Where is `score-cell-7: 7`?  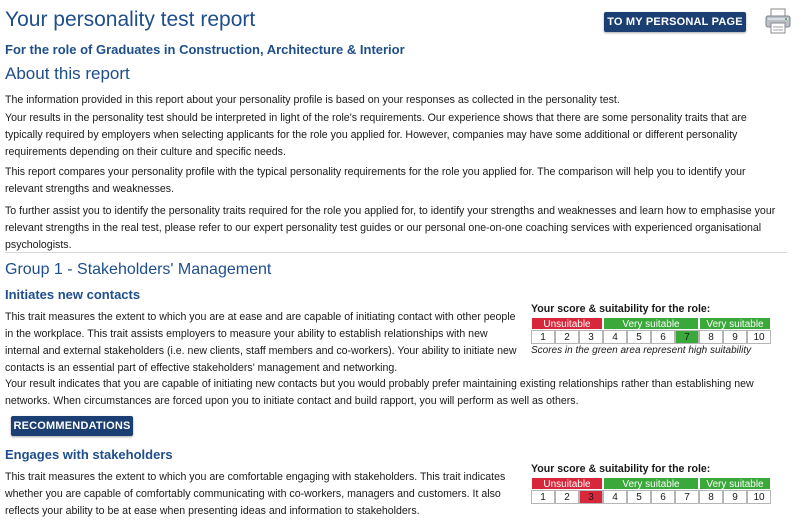 score-cell-7: 7 is located at coordinates (687, 497).